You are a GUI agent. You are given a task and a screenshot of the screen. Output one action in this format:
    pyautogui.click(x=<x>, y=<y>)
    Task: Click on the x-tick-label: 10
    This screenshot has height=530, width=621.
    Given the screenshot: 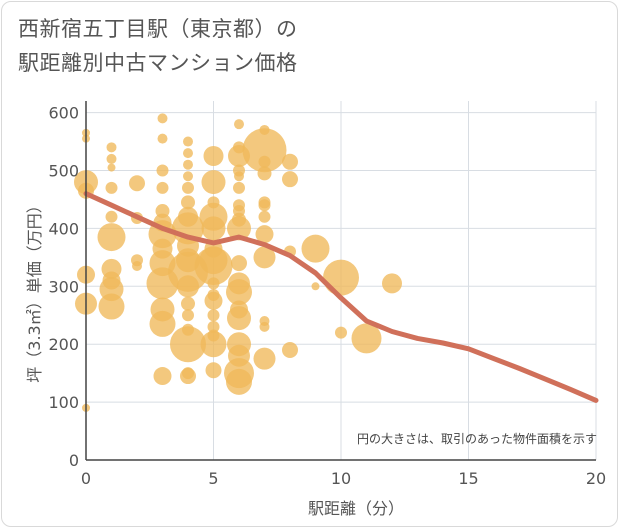 What is the action you would take?
    pyautogui.click(x=341, y=478)
    